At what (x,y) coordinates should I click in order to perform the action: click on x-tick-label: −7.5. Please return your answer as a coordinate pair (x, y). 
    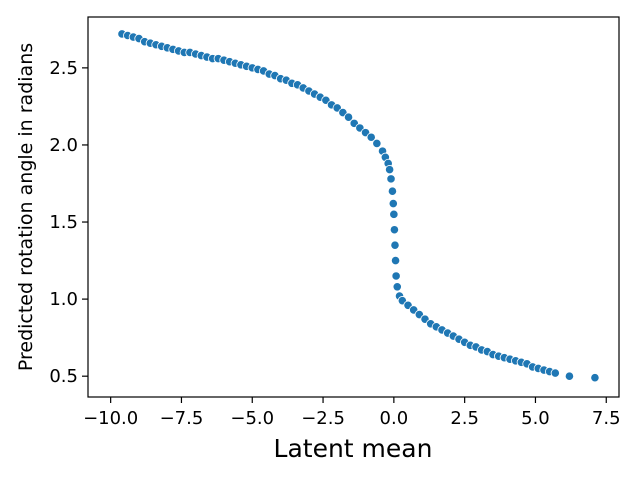
    Looking at the image, I should click on (182, 418).